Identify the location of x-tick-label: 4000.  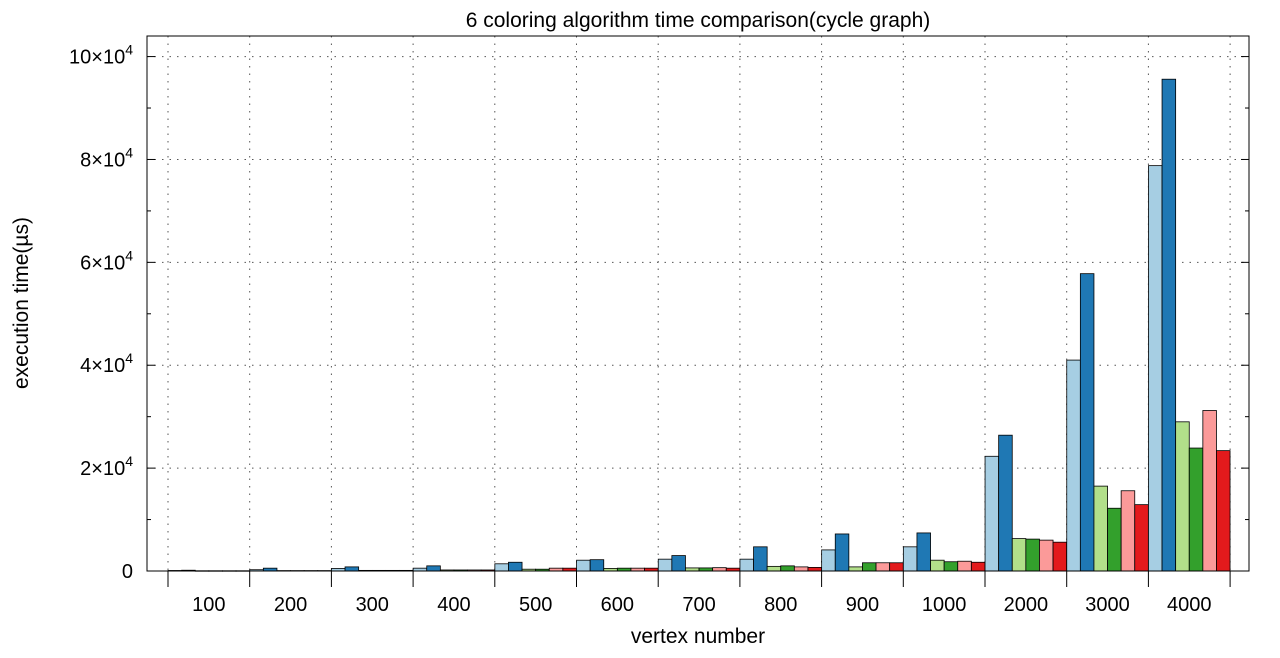
(1189, 605).